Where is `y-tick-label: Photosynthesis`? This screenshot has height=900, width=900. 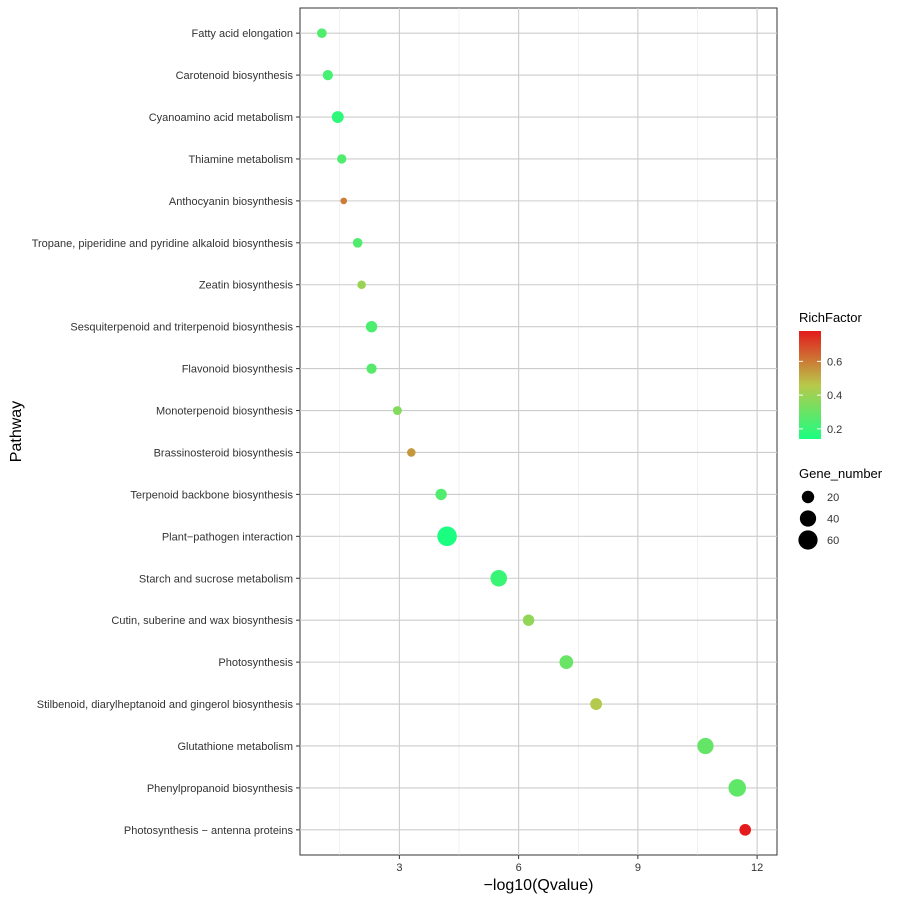
y-tick-label: Photosynthesis is located at coordinates (255, 663).